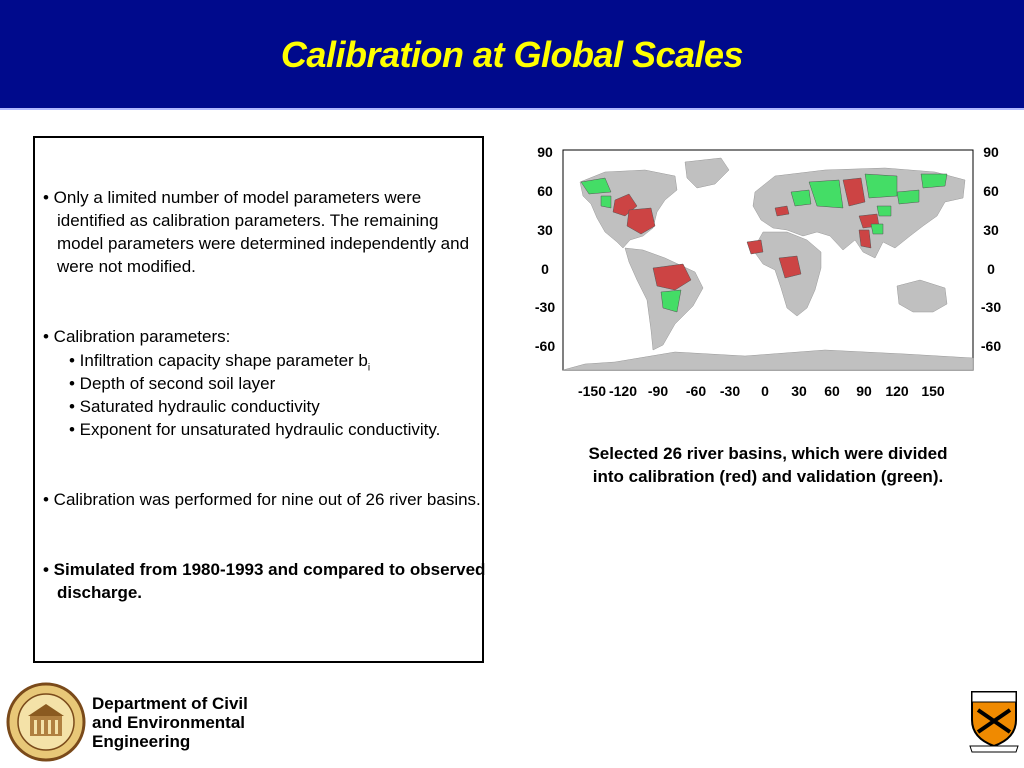 The image size is (1024, 768). I want to click on basin-niger, so click(755, 247).